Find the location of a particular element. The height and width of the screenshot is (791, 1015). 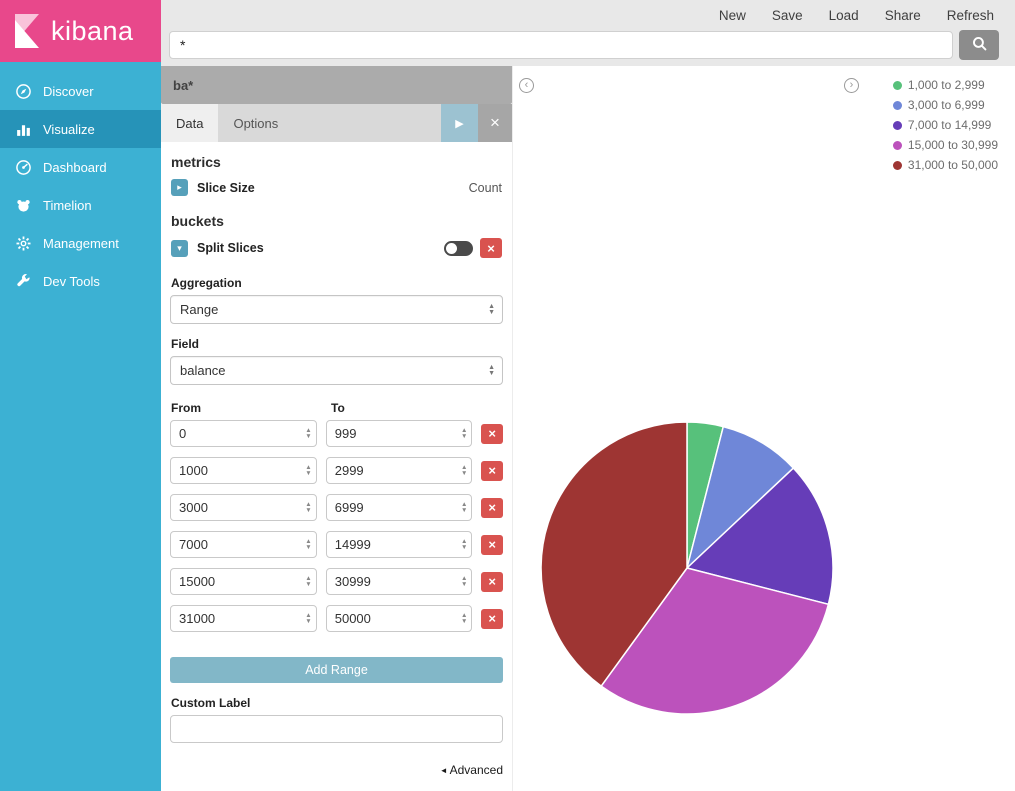

sidebar-item-timelion: Timelion is located at coordinates (80, 205).